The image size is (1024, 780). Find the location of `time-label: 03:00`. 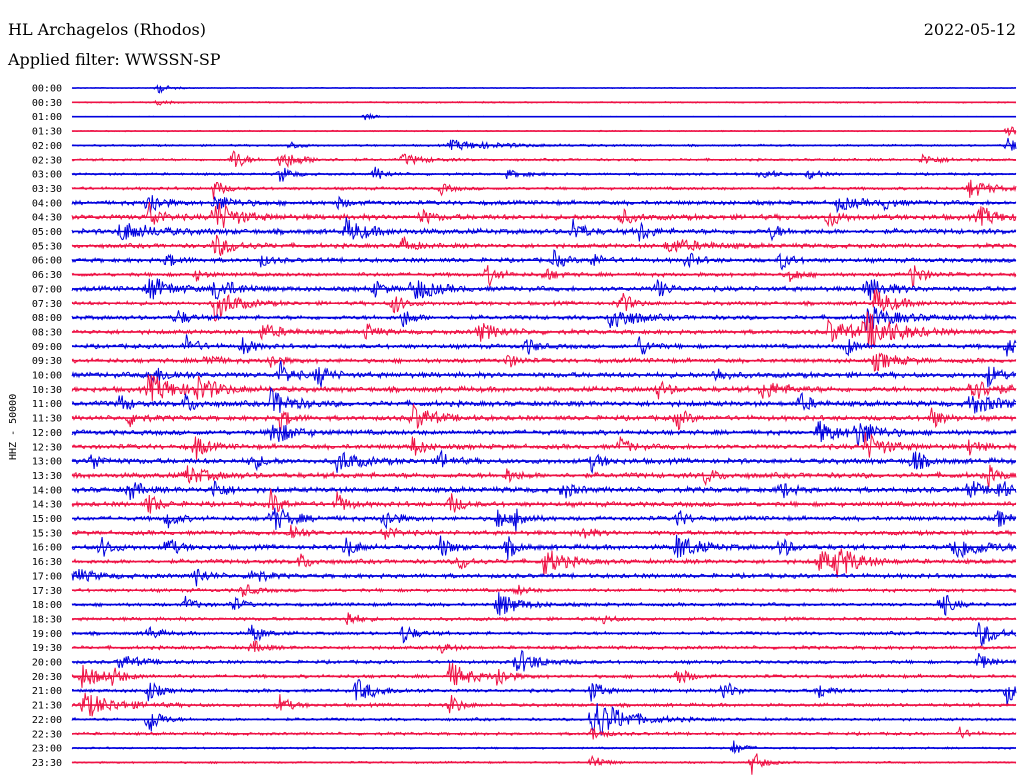

time-label: 03:00 is located at coordinates (47, 175).